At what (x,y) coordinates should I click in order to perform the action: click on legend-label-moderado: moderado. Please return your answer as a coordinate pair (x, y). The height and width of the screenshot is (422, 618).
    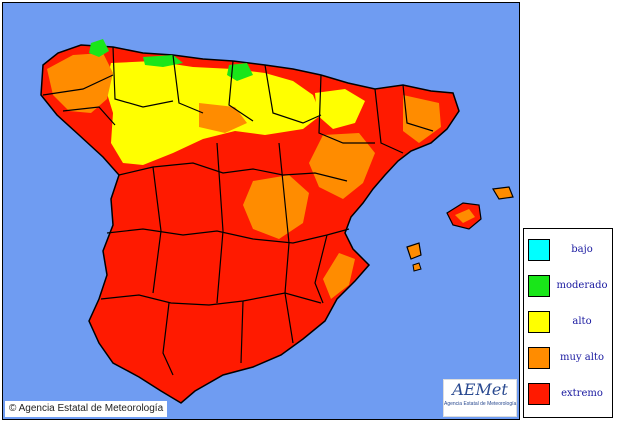
    Looking at the image, I should click on (582, 285).